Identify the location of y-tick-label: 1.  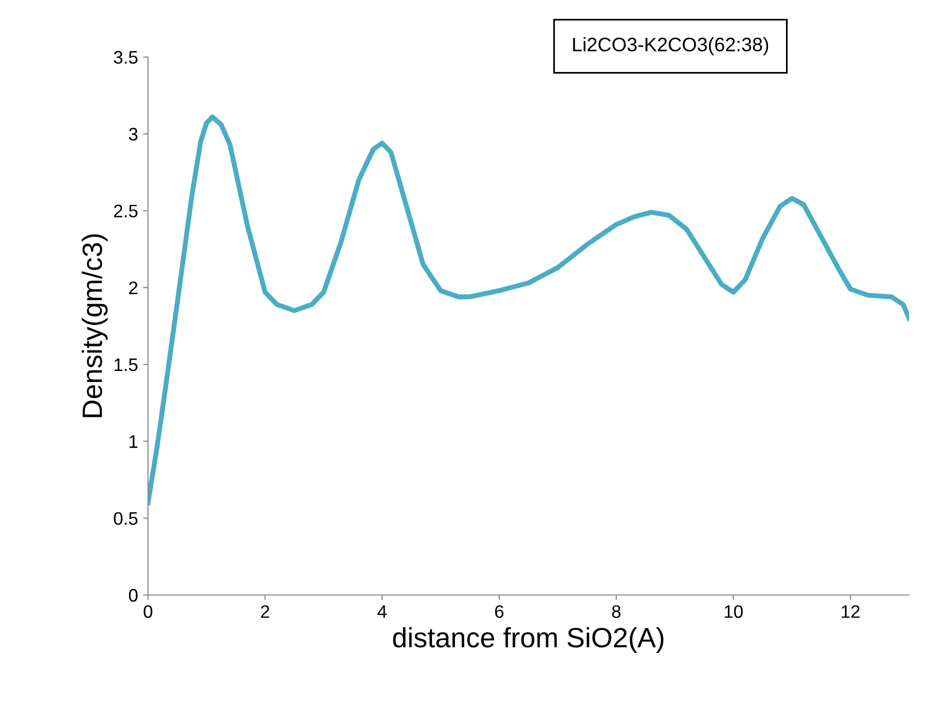
(134, 441).